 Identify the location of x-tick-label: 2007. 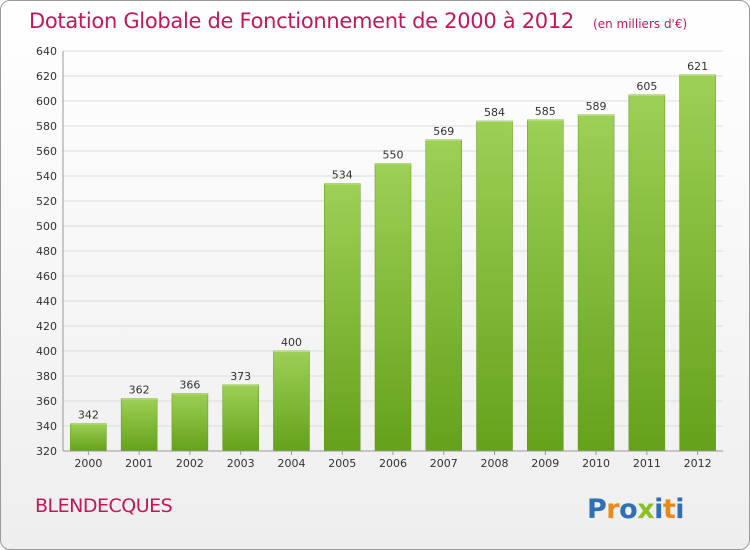
(444, 463).